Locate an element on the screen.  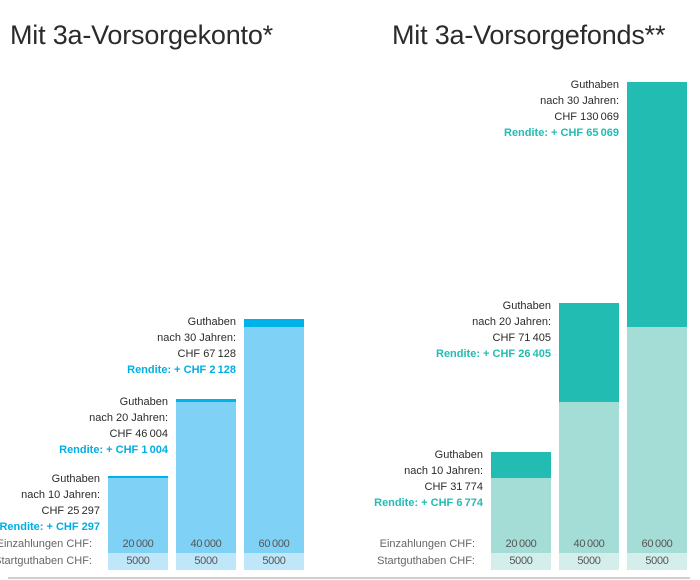
annotation-rendite: Rendite: + CHF 2 128 is located at coordinates (181, 369).